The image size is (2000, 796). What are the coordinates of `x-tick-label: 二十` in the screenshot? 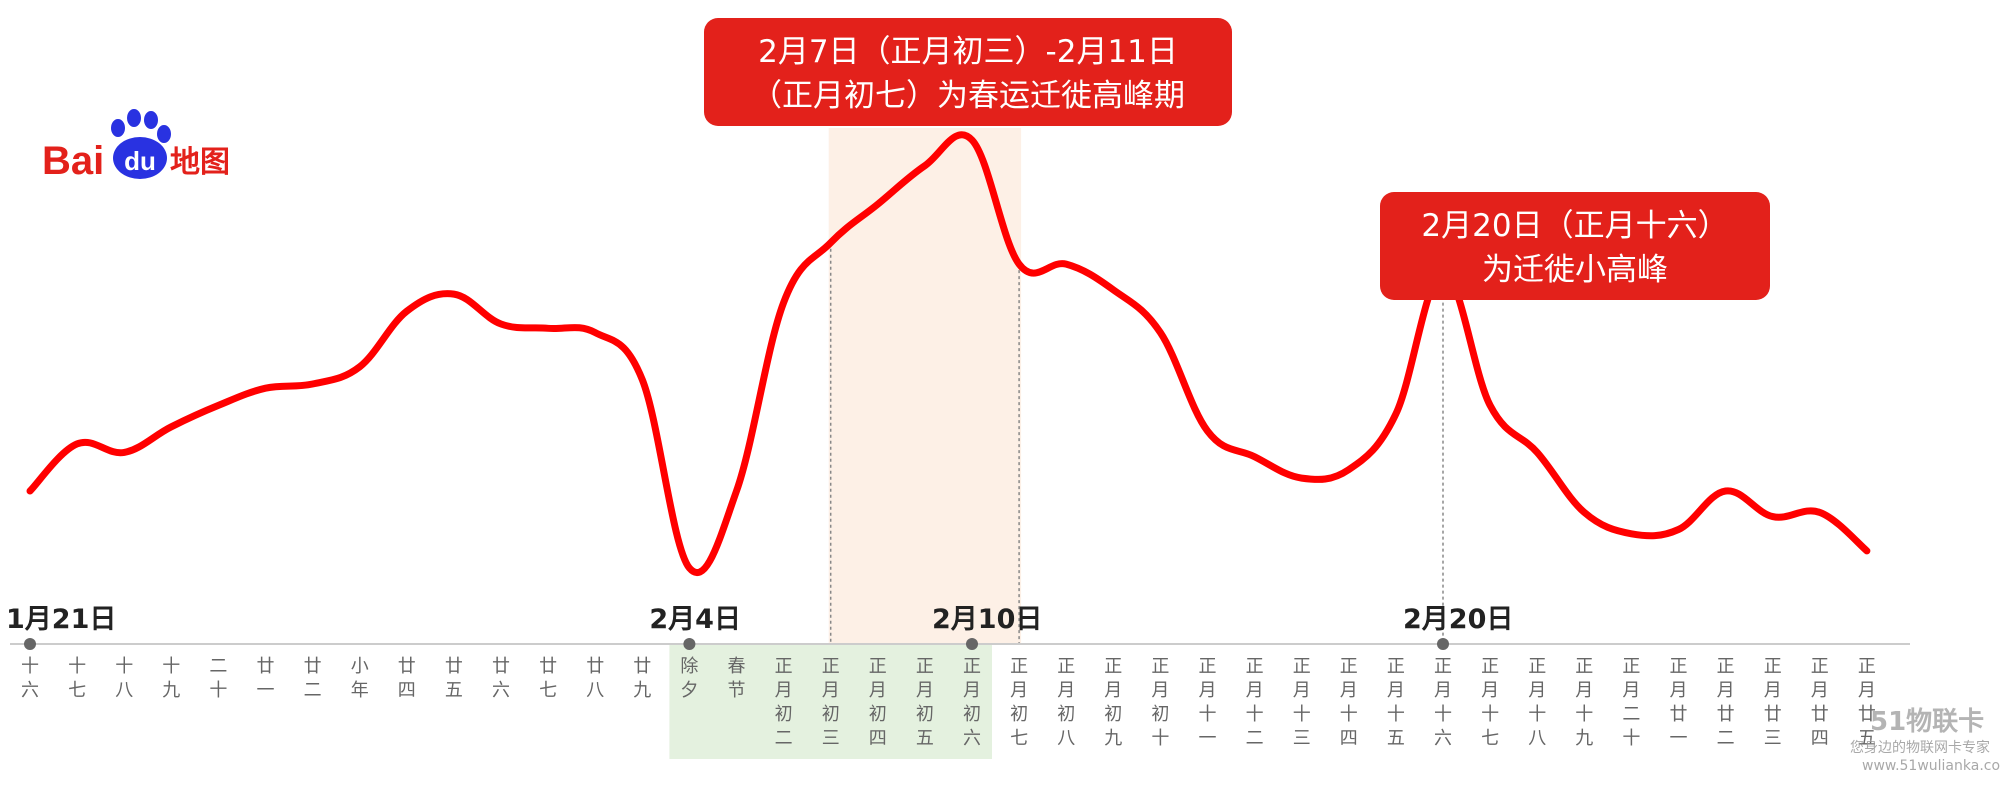 It's located at (218, 678).